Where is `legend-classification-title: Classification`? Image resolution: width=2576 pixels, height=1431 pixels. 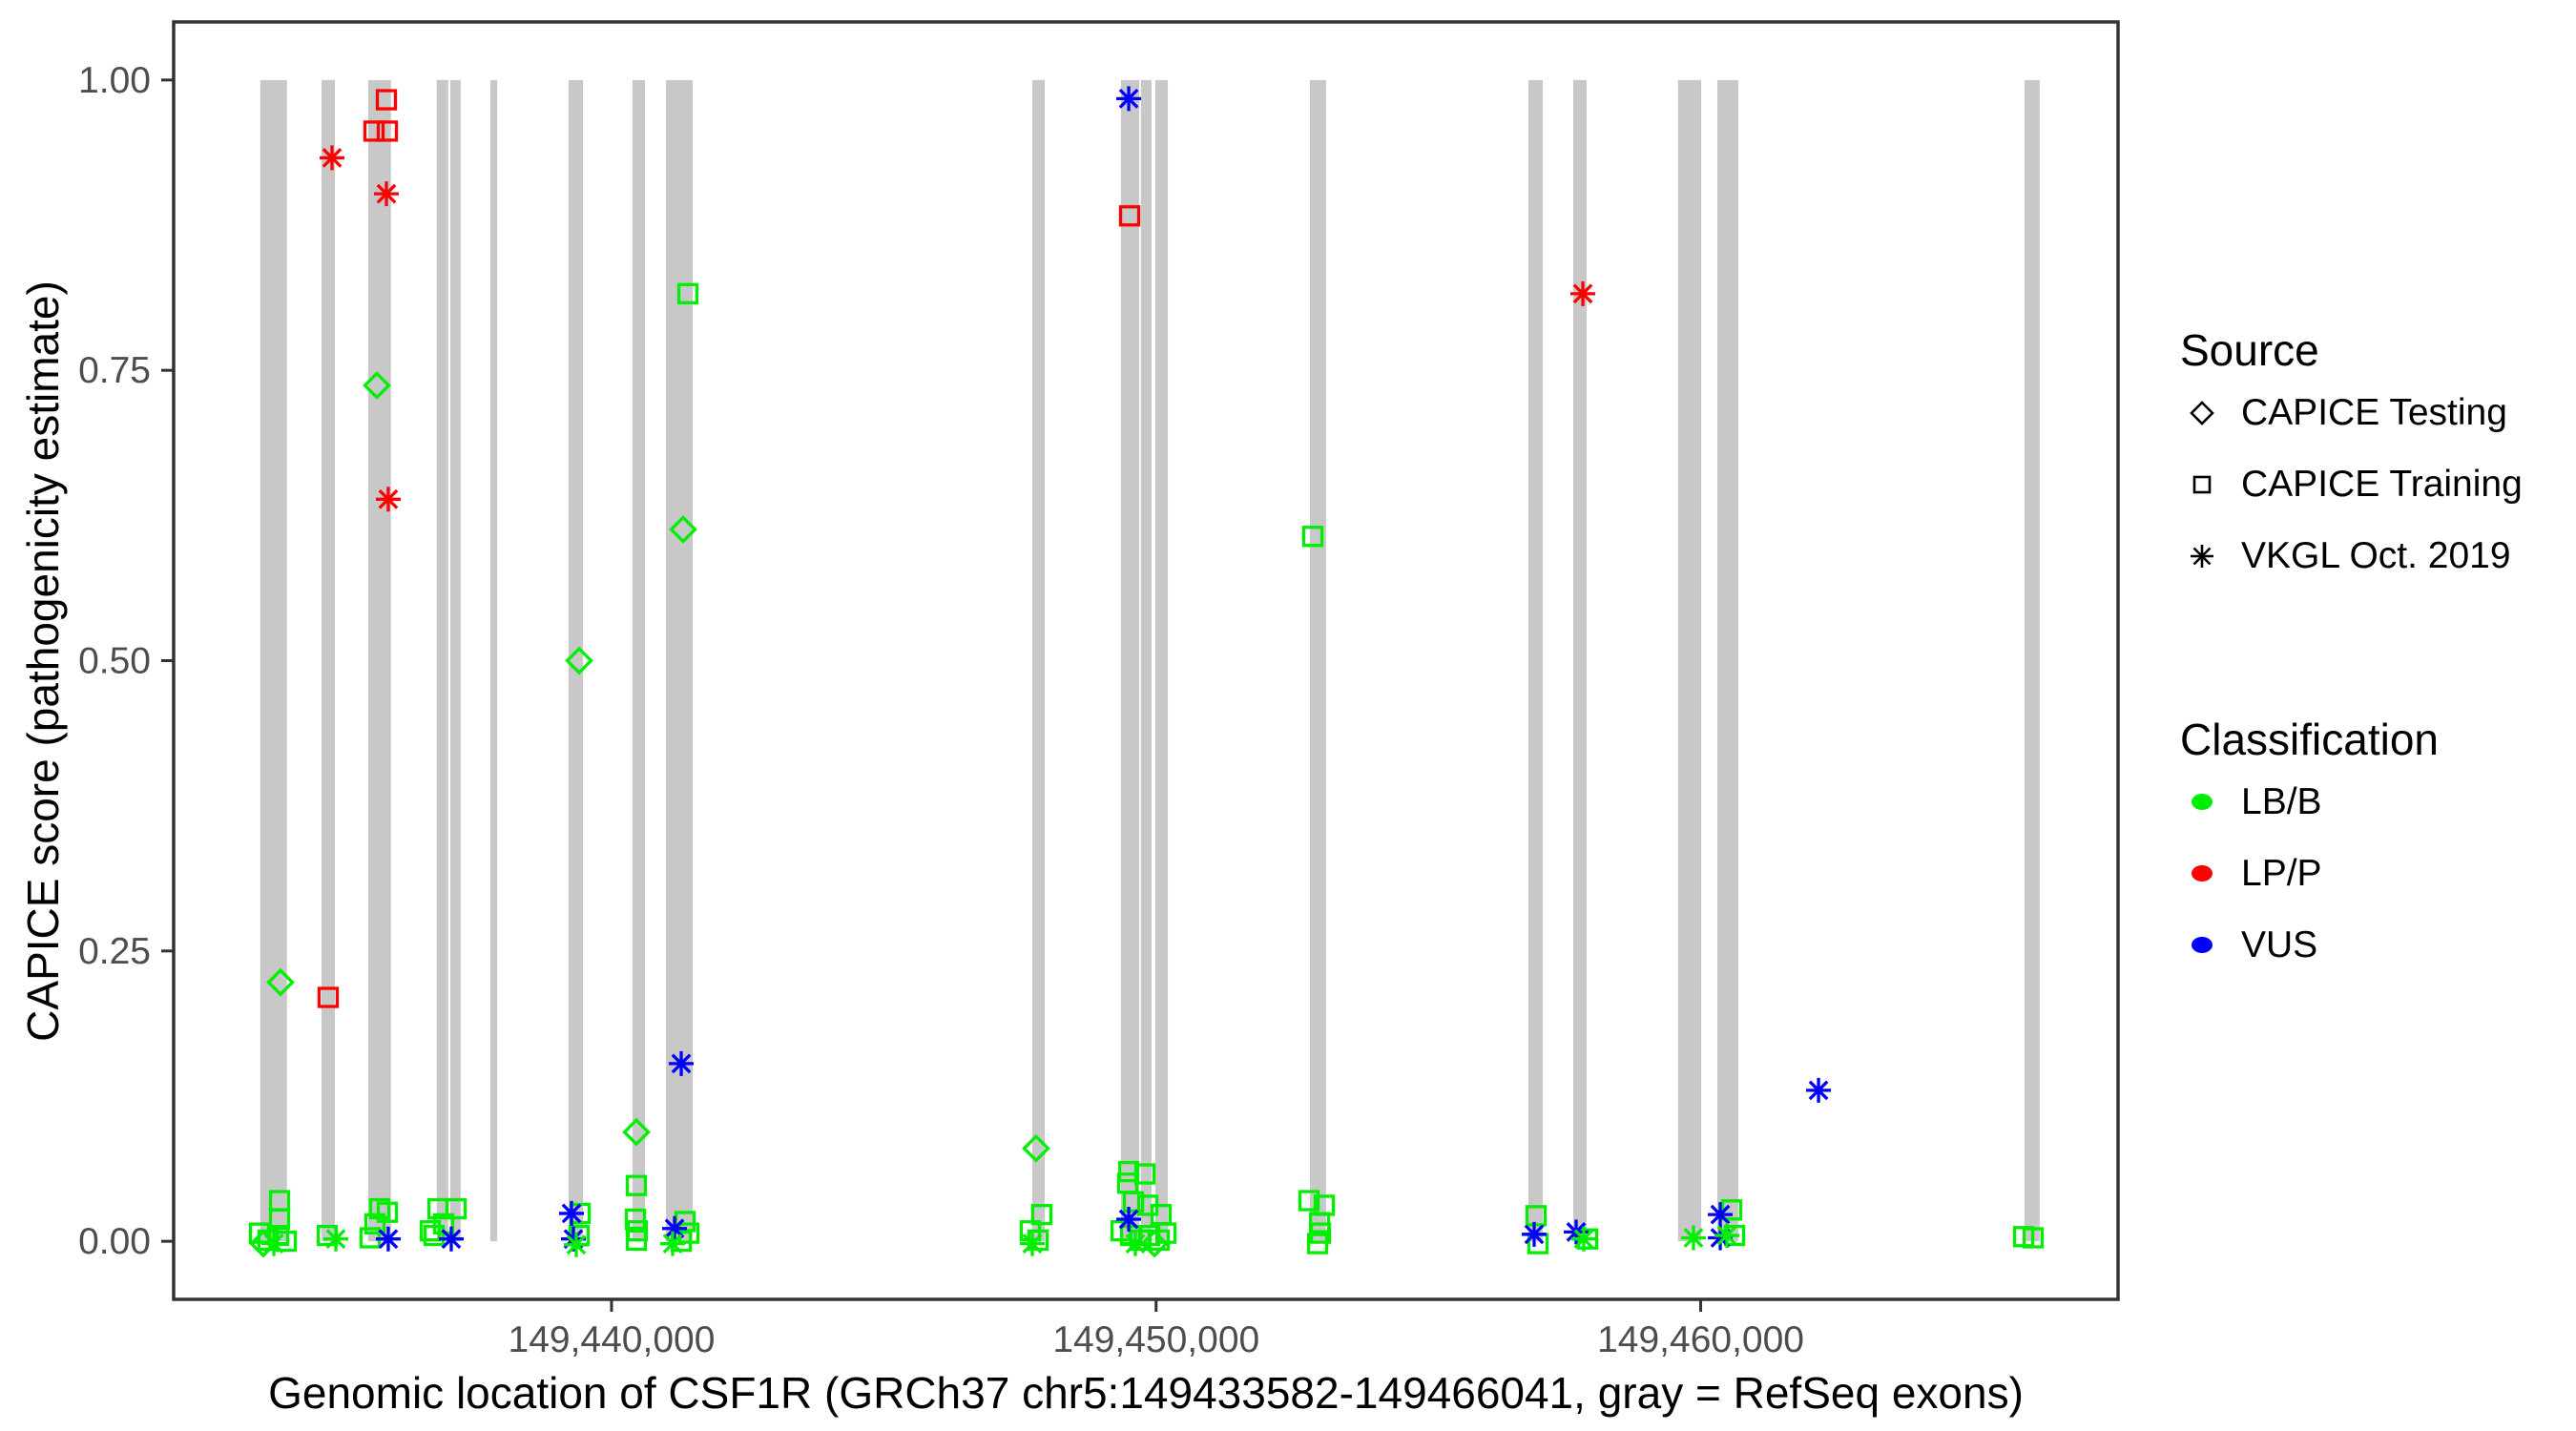 legend-classification-title: Classification is located at coordinates (2309, 739).